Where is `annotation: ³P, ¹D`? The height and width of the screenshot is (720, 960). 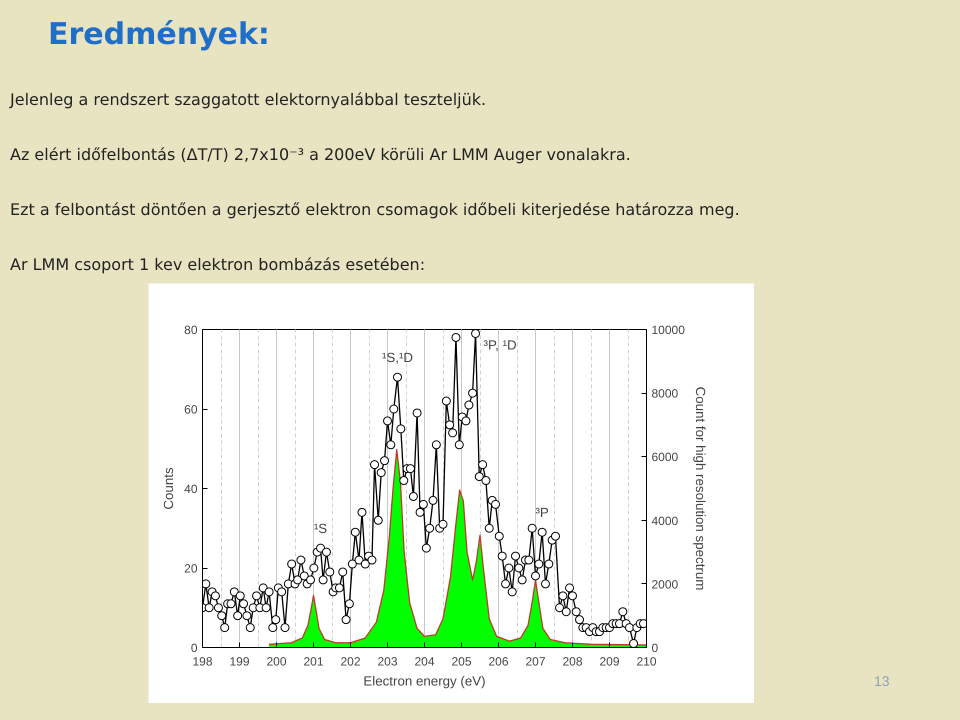 annotation: ³P, ¹D is located at coordinates (500, 344).